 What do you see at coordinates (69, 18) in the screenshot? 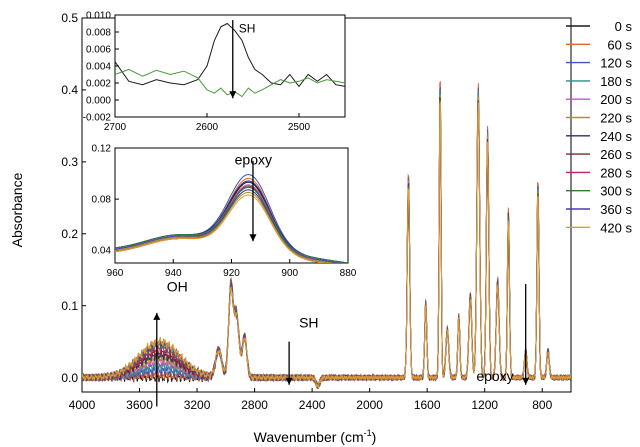
I see `y-tick-label: 0.5` at bounding box center [69, 18].